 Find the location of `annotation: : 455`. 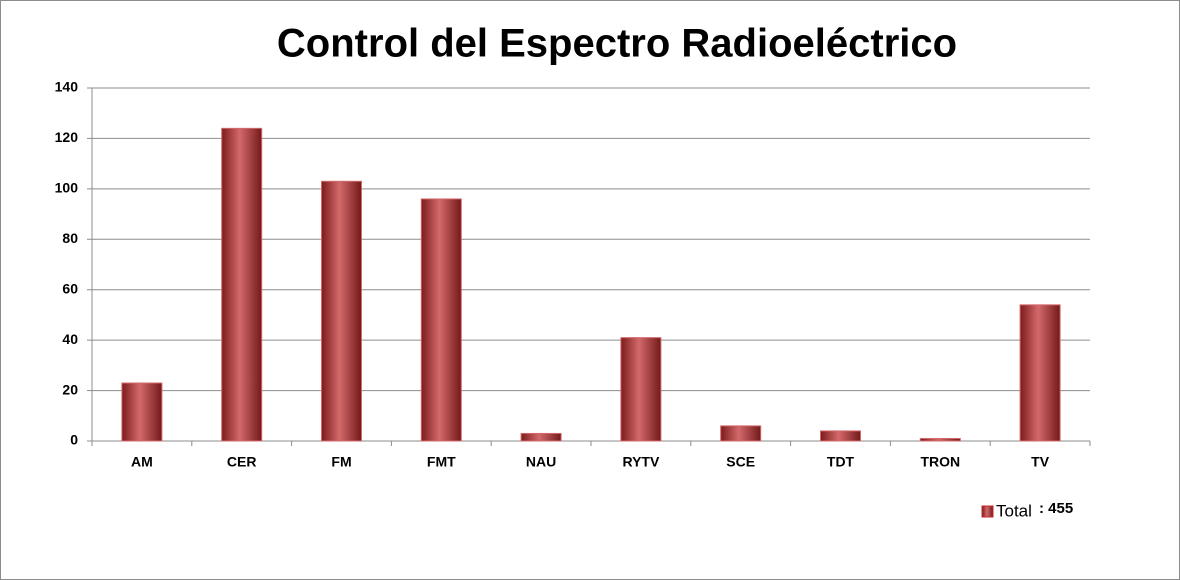

annotation: : 455 is located at coordinates (1056, 508).